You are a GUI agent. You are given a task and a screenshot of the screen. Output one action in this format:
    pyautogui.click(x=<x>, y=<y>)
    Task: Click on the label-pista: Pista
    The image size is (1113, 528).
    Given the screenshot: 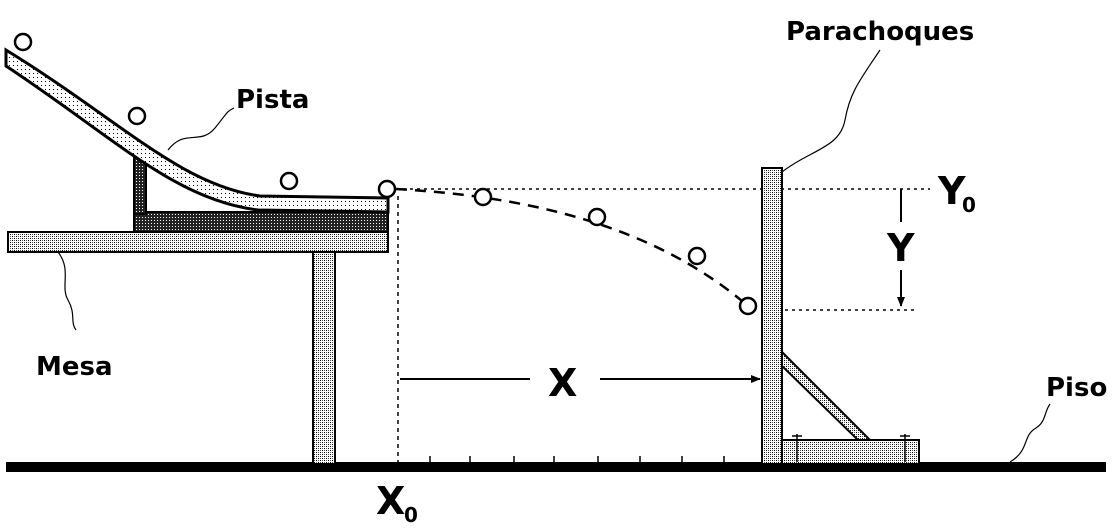 What is the action you would take?
    pyautogui.click(x=272, y=100)
    